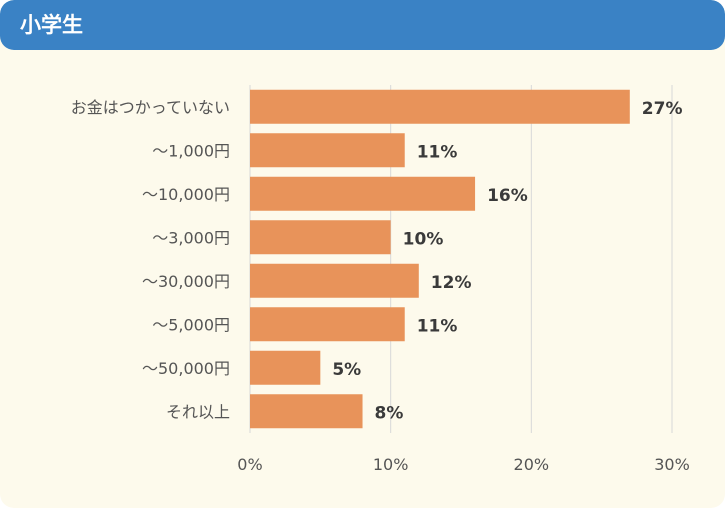 Image resolution: width=725 pixels, height=508 pixels. Describe the element at coordinates (198, 411) in the screenshot. I see `category-label: それ以上` at that location.